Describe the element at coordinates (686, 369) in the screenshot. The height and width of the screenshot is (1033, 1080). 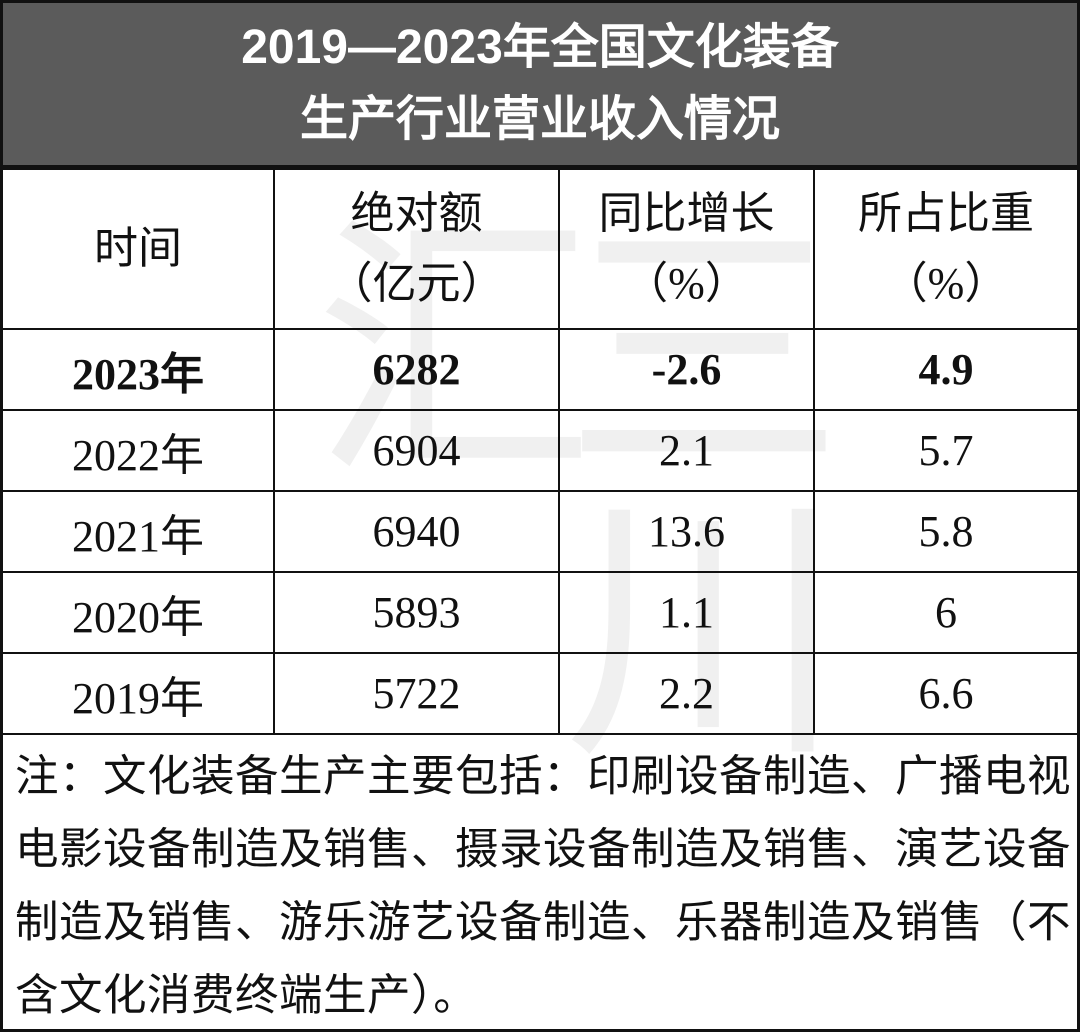
I see `table-cell: -2.6` at that location.